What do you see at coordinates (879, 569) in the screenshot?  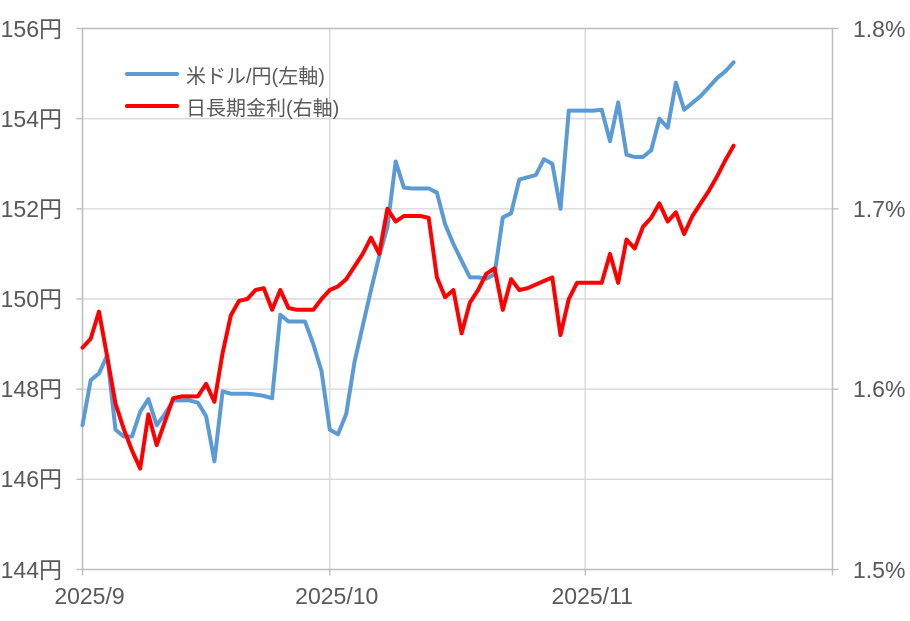 I see `right-axis-label: 1.5%` at bounding box center [879, 569].